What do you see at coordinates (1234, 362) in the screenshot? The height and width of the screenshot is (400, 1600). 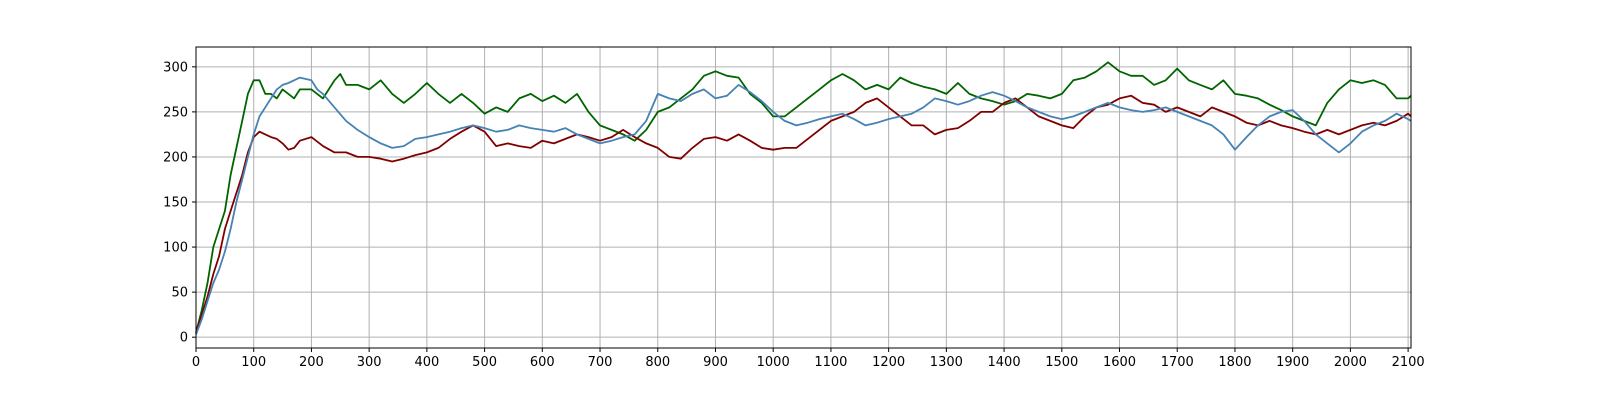 I see `x-tick-label: 1800` at bounding box center [1234, 362].